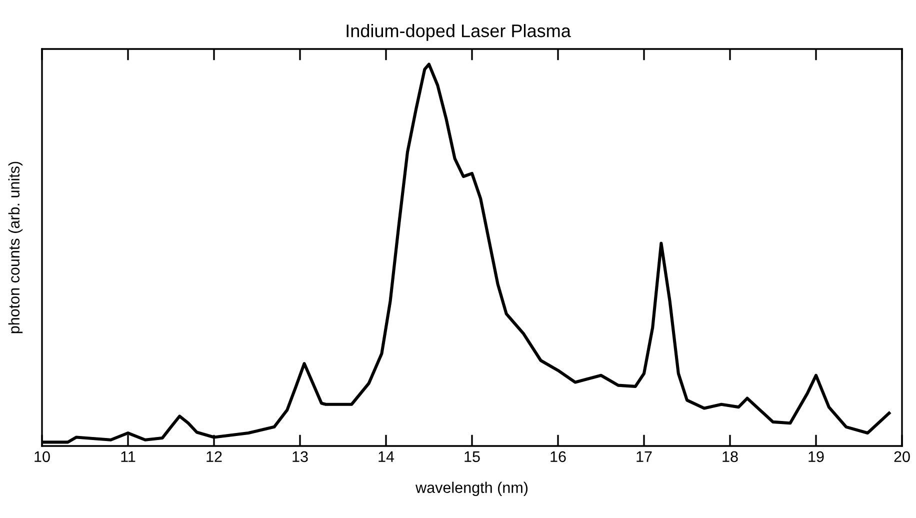 Image resolution: width=916 pixels, height=518 pixels. I want to click on x-tick-label: 20, so click(902, 456).